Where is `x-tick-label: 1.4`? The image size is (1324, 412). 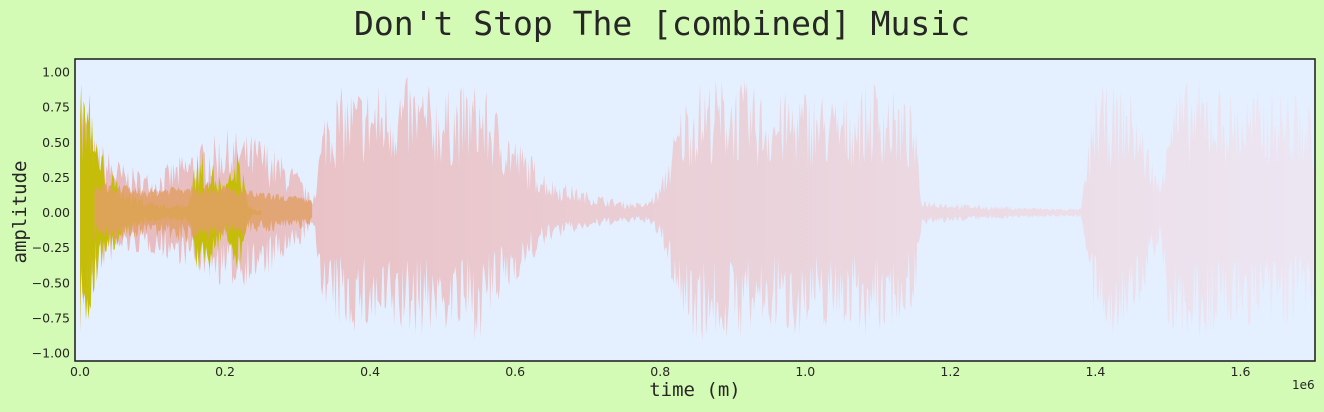
x-tick-label: 1.4 is located at coordinates (1095, 371).